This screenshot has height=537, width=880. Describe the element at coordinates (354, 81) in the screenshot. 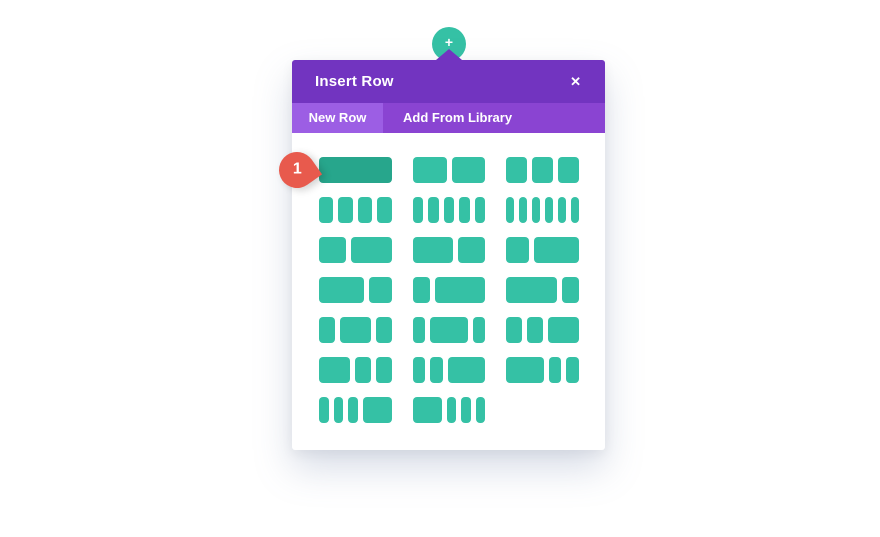

I see `modal-title: Insert Row` at that location.